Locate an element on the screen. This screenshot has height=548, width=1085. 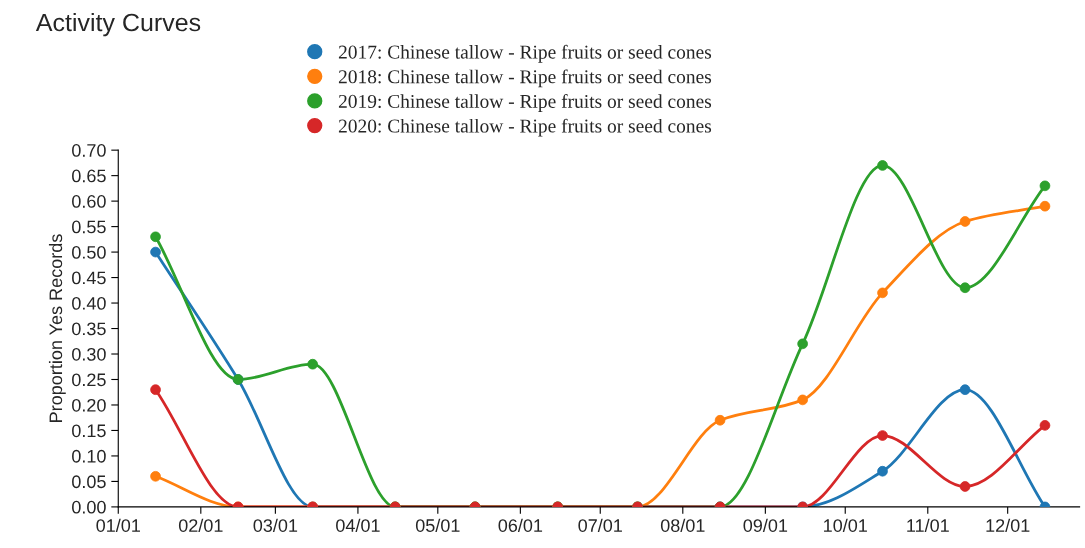
x-tick-label: 03/01 is located at coordinates (275, 525).